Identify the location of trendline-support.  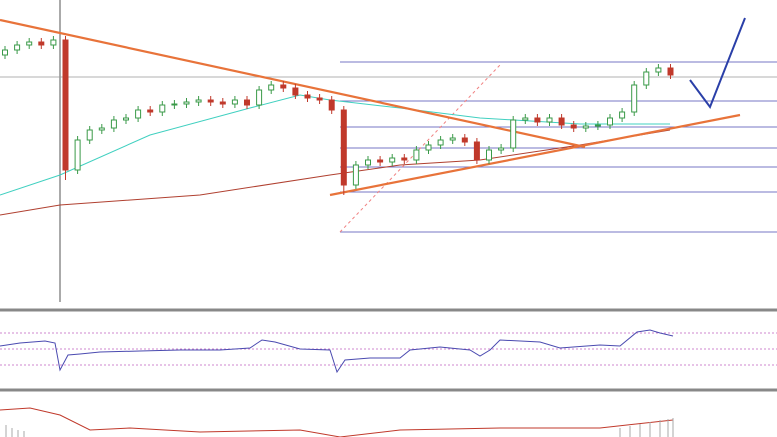
(535, 155).